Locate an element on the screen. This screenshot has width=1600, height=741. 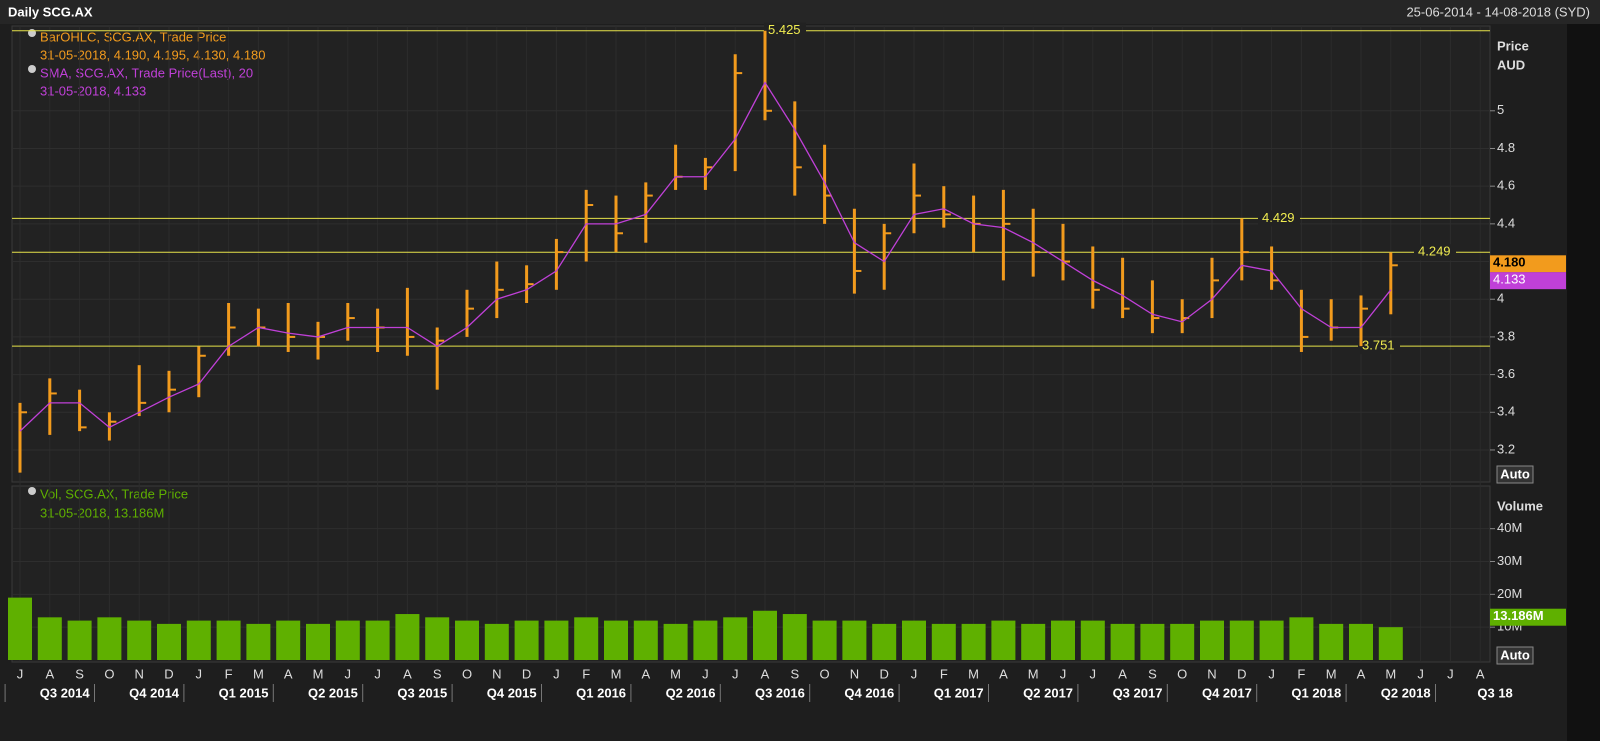
right-margin is located at coordinates (1583, 382).